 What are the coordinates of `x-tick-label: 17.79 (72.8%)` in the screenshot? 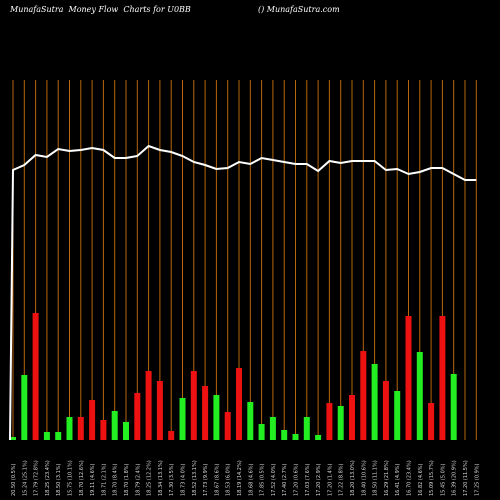 It's located at (37, 478).